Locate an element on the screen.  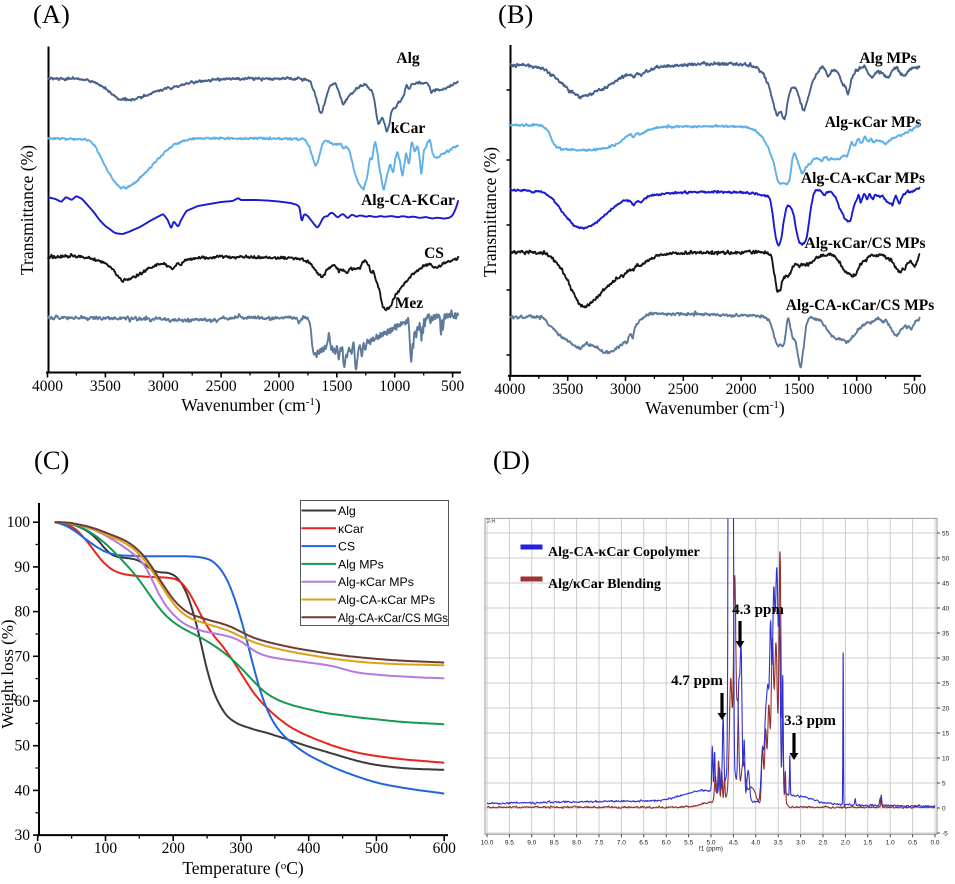
svg-text: 300 is located at coordinates (241, 848).